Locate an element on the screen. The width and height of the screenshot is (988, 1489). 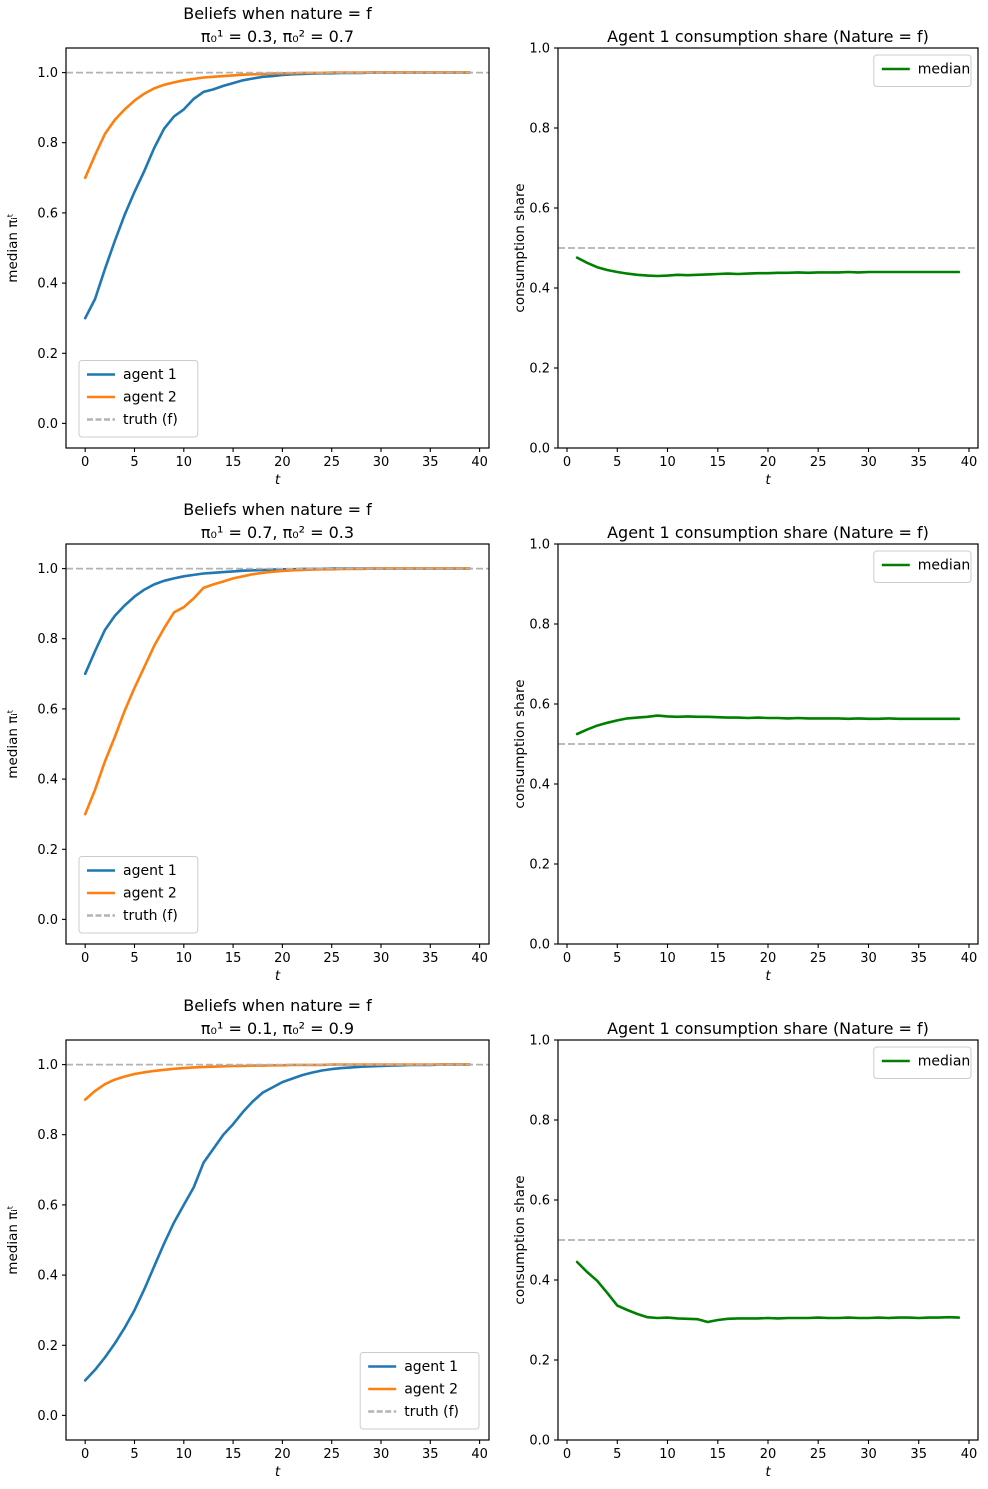
consumption-1-xtick-label: 40 is located at coordinates (969, 462).